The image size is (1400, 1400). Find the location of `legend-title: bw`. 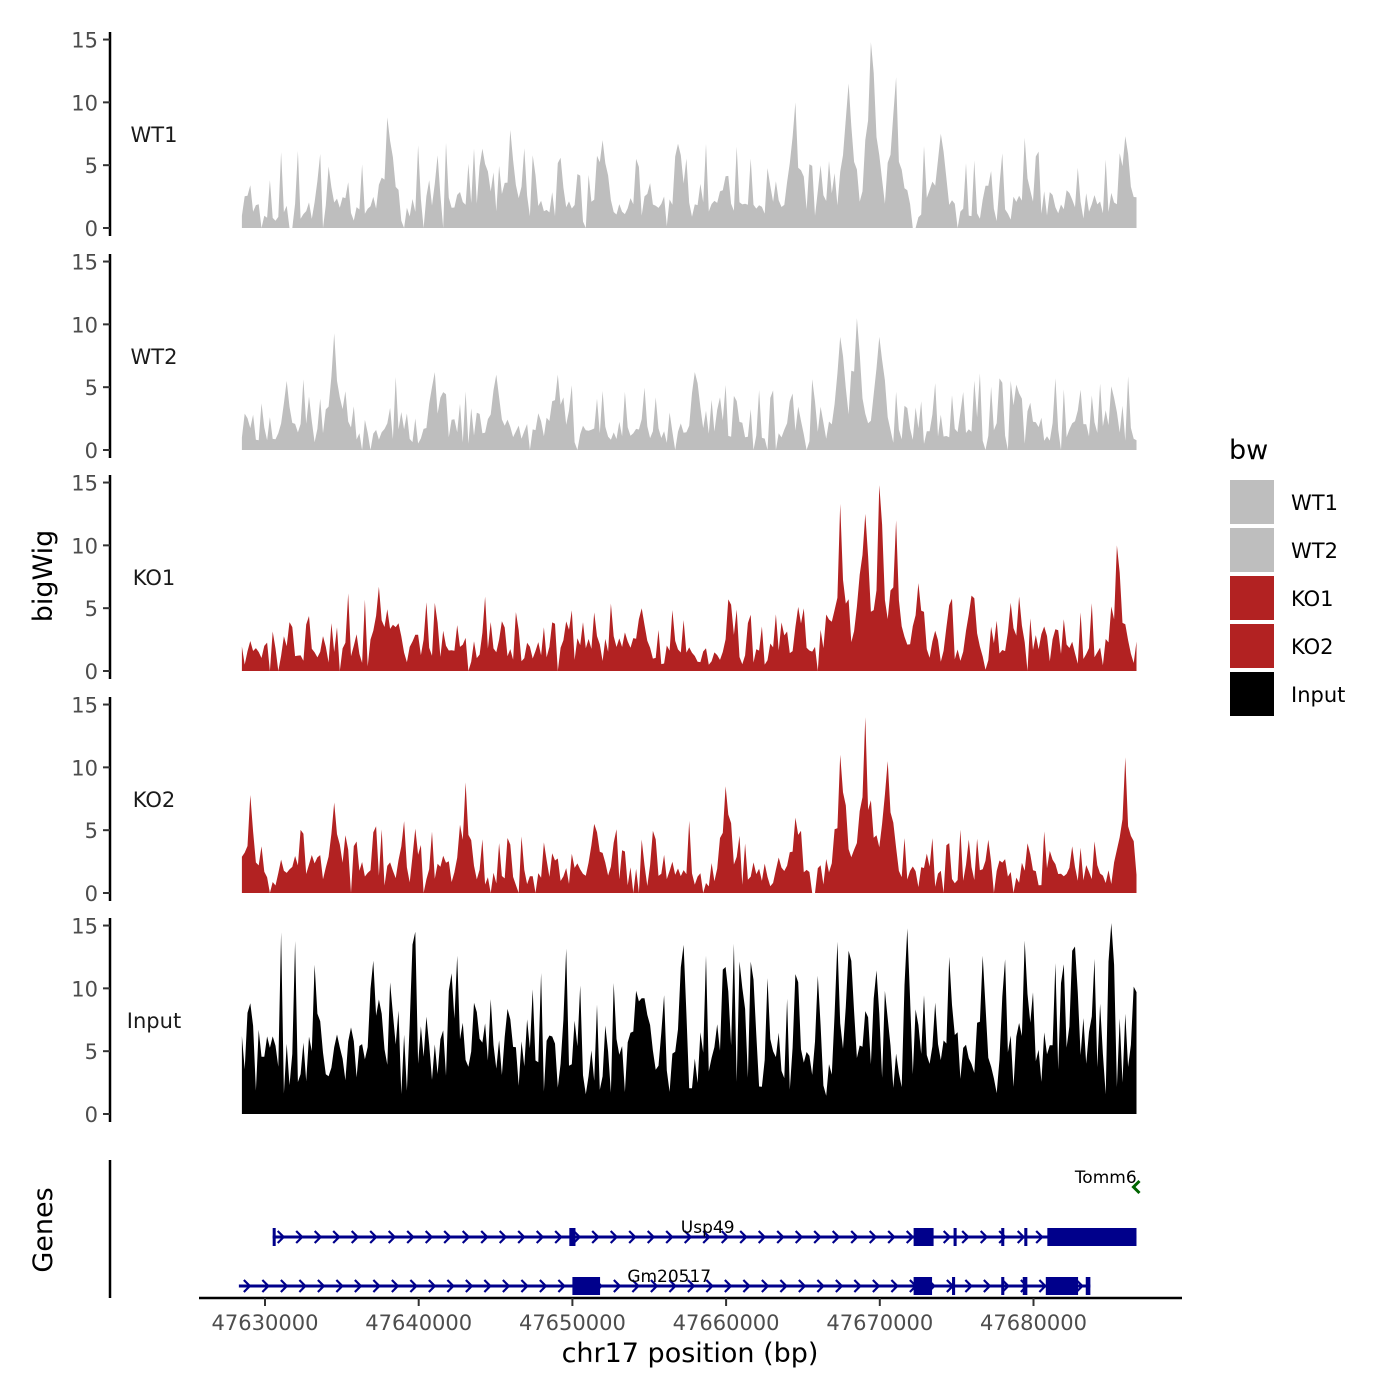

legend-title: bw is located at coordinates (1248, 450).